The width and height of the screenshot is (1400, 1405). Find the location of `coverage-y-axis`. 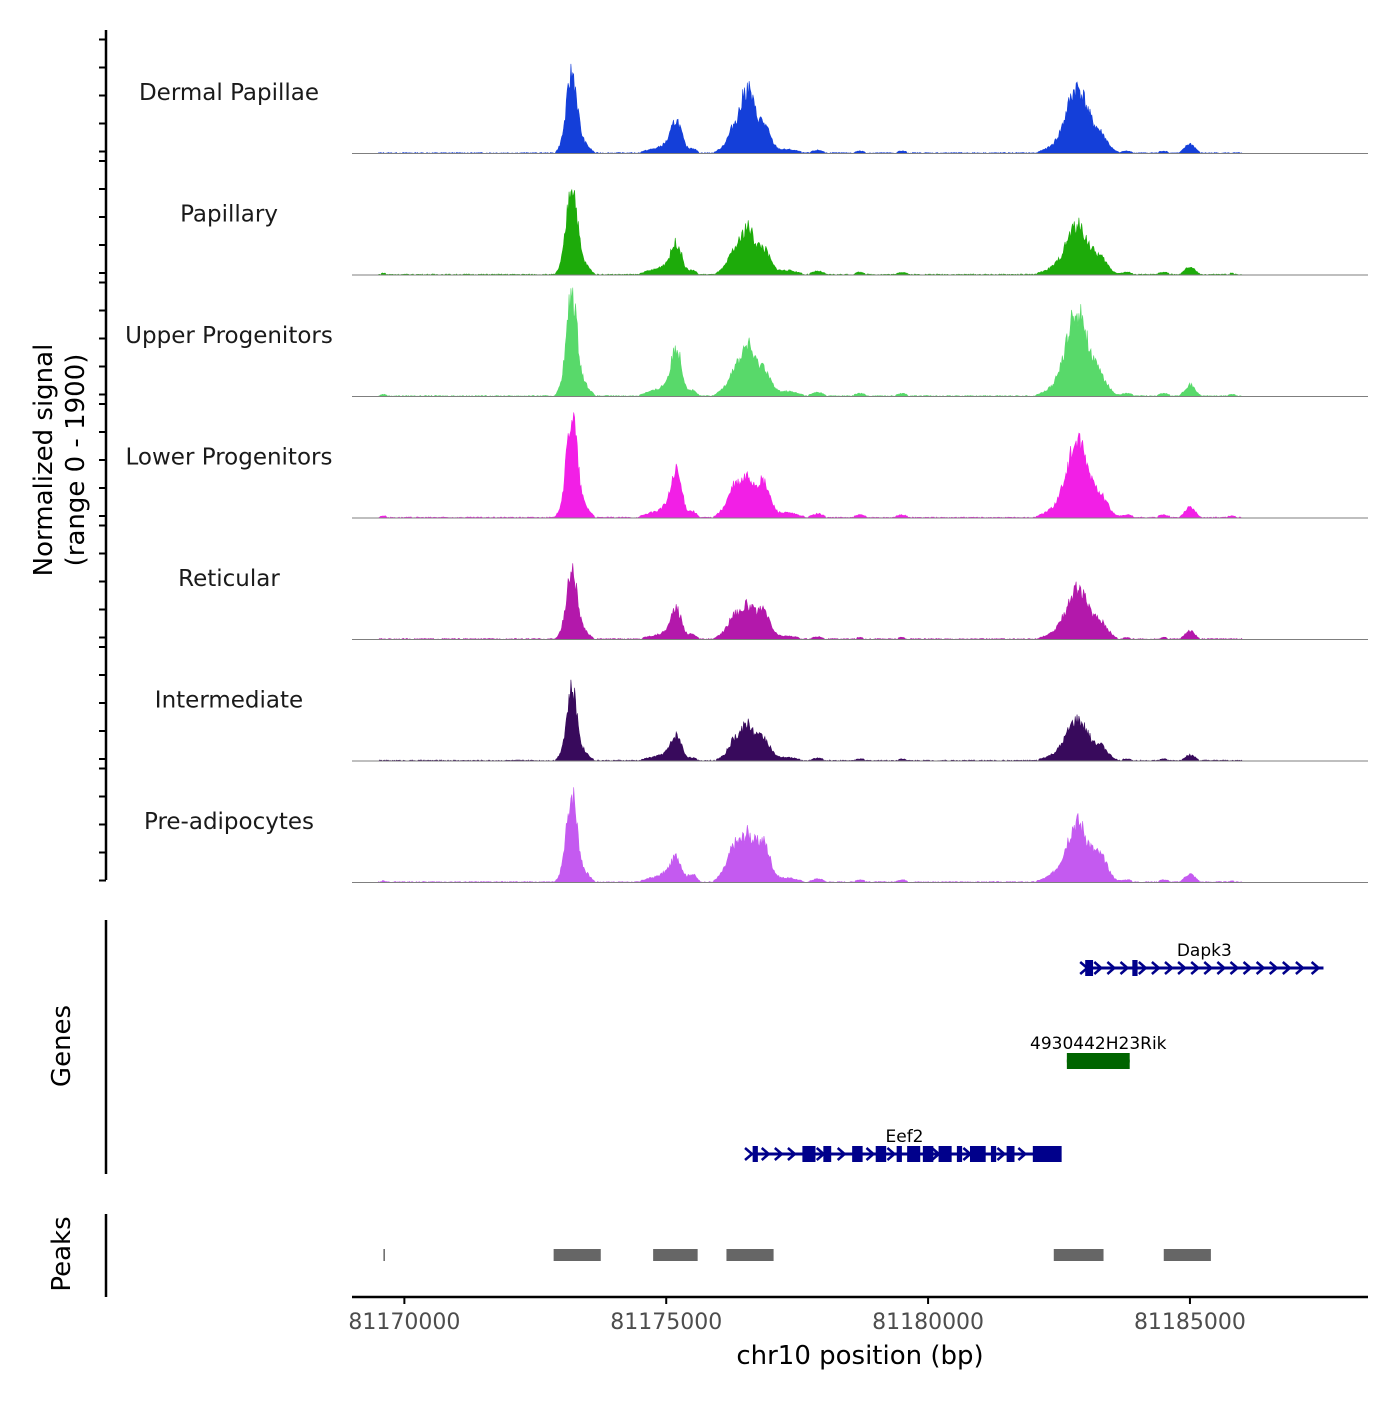

coverage-y-axis is located at coordinates (103, 456).